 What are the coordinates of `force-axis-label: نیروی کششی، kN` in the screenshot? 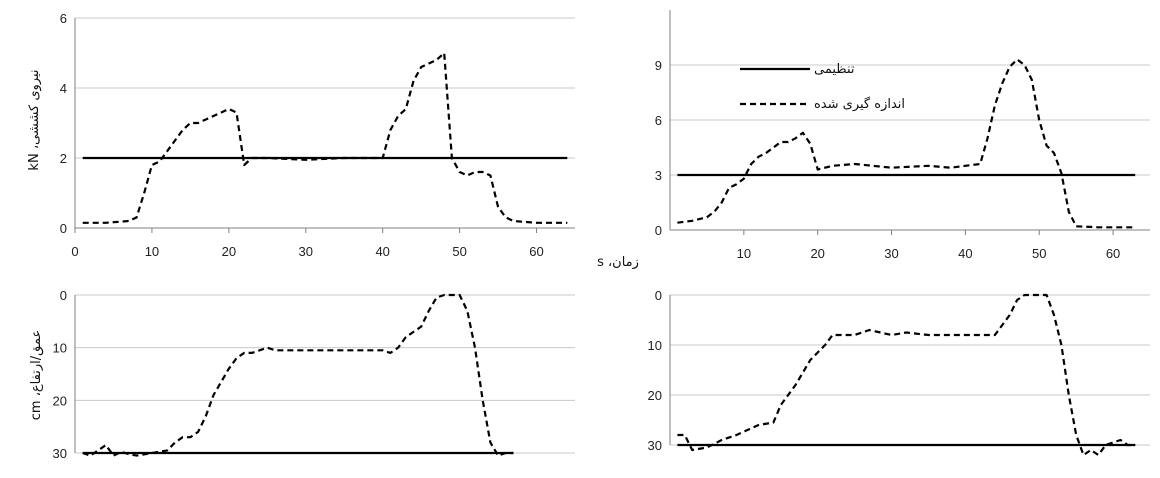 It's located at (34, 119).